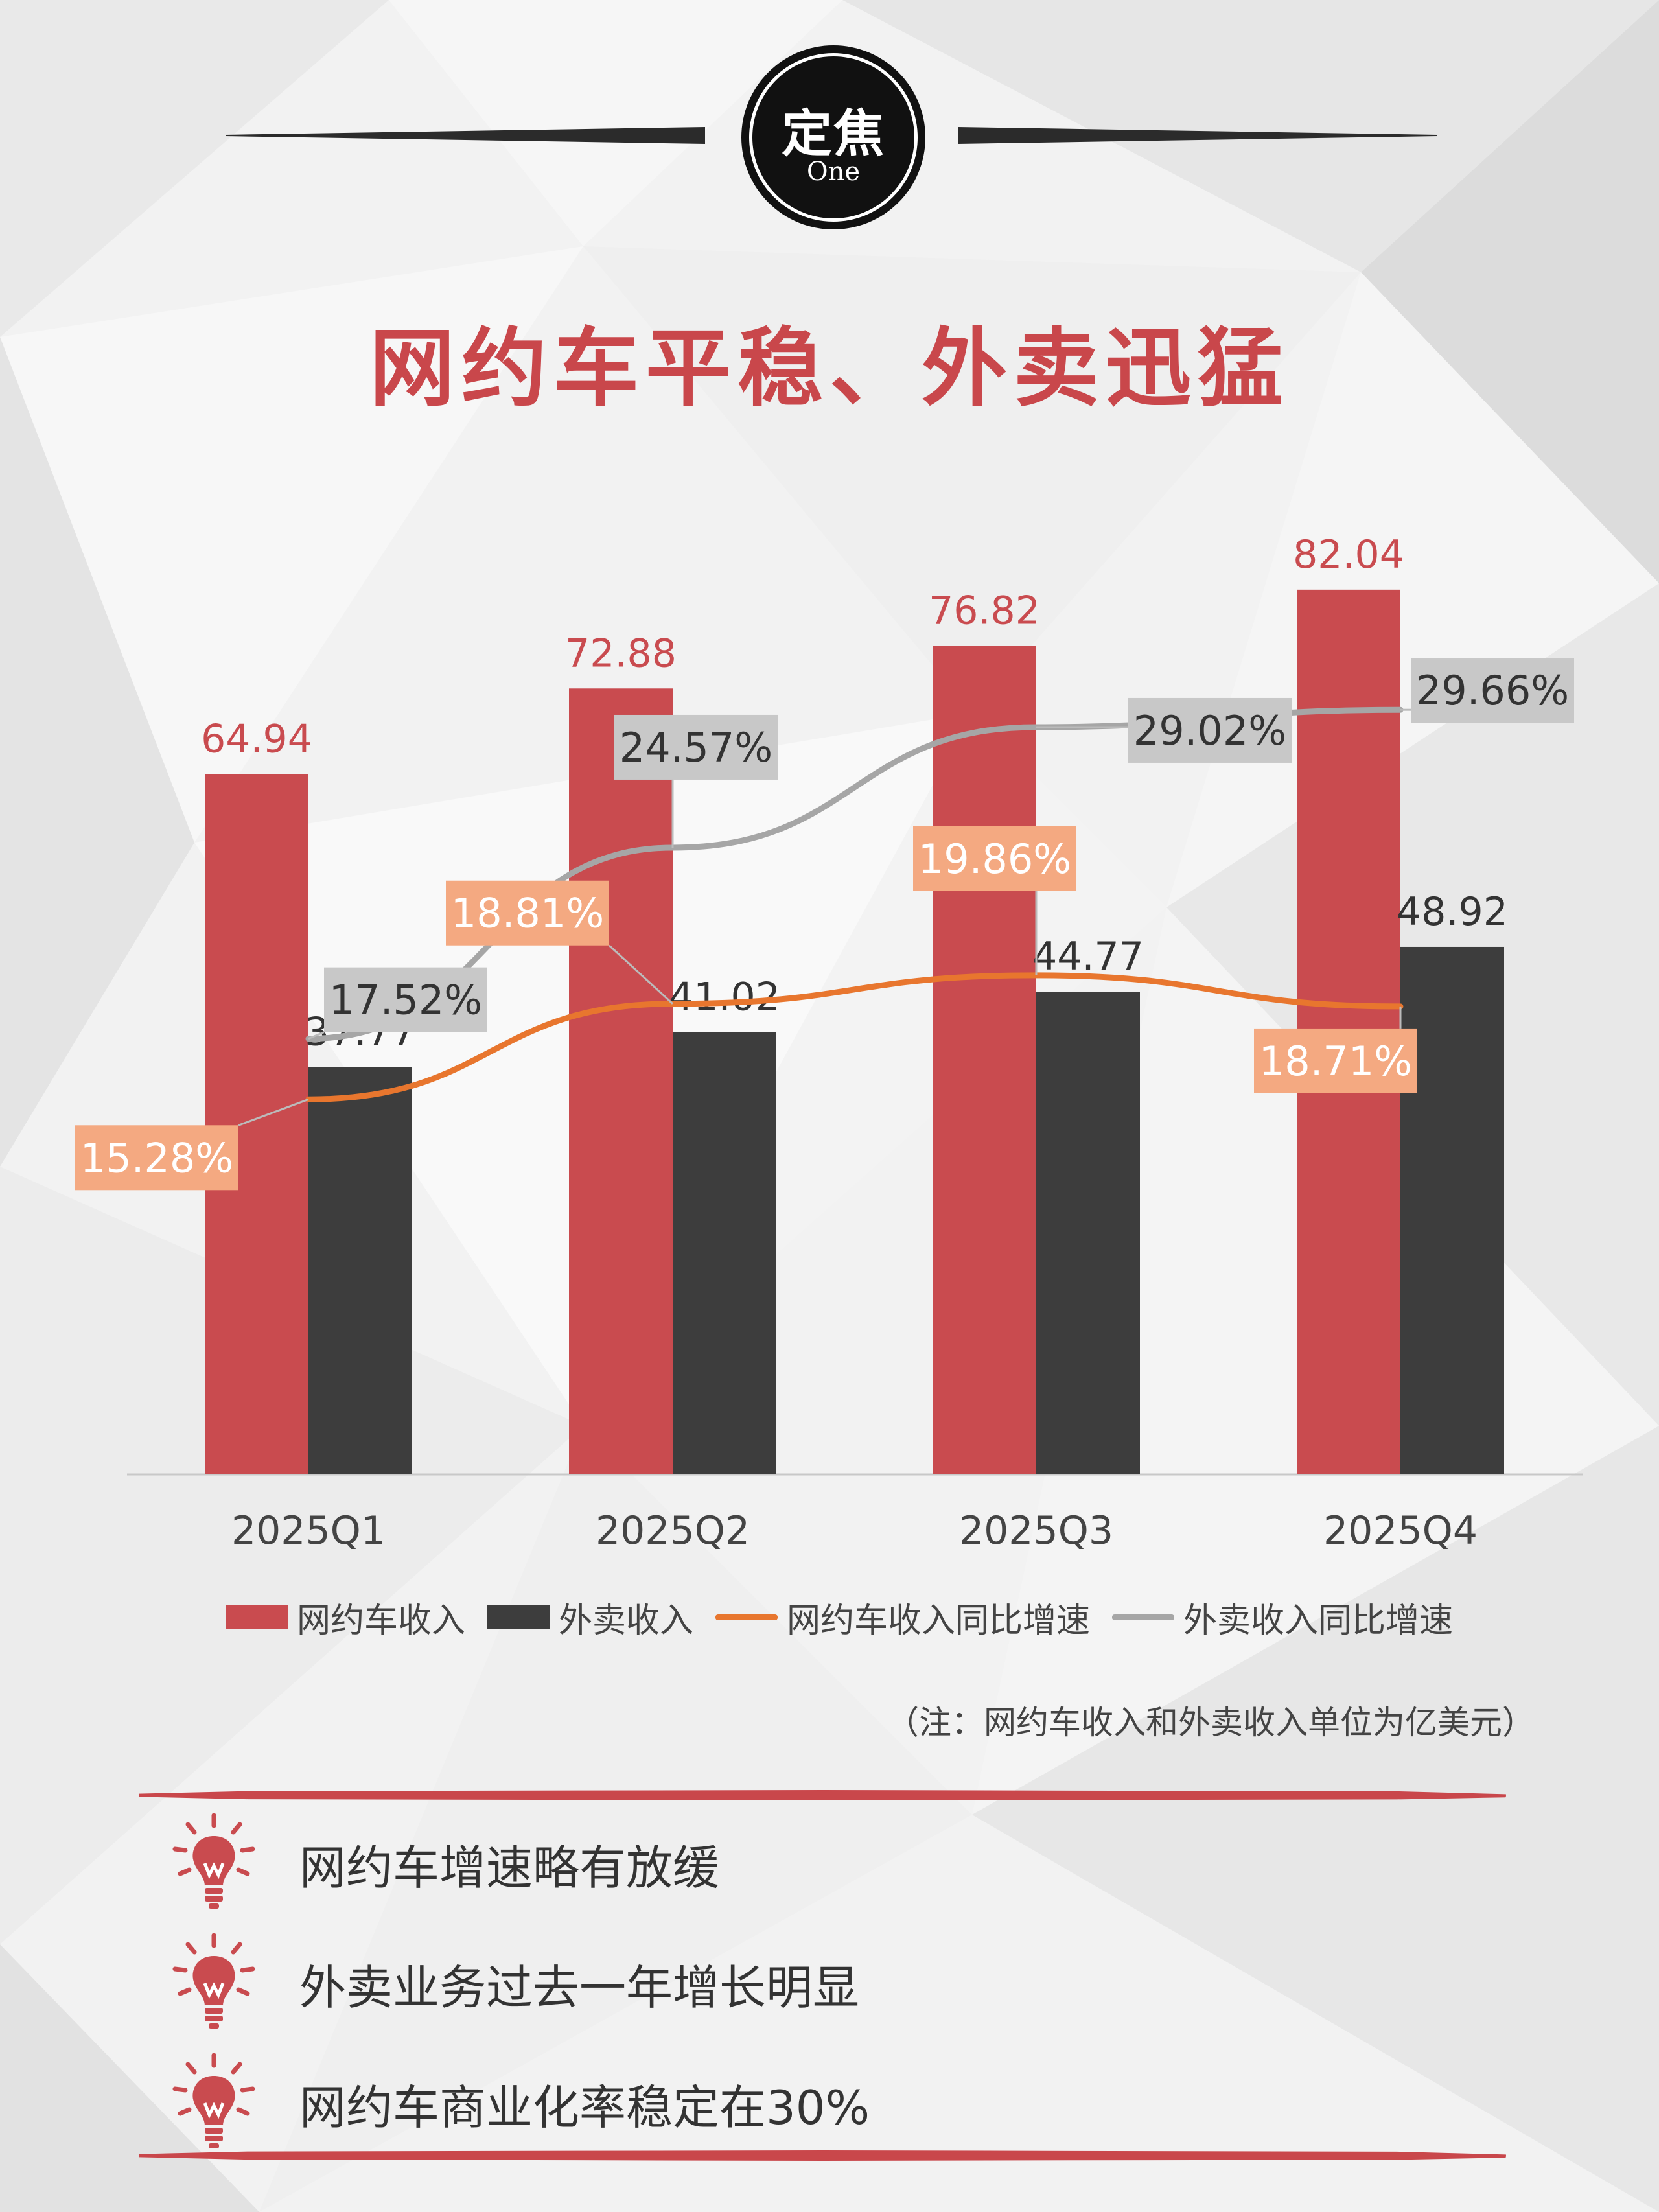 The image size is (1659, 2212). I want to click on key-point-text: 外卖业务过去一年增长明显, so click(580, 1987).